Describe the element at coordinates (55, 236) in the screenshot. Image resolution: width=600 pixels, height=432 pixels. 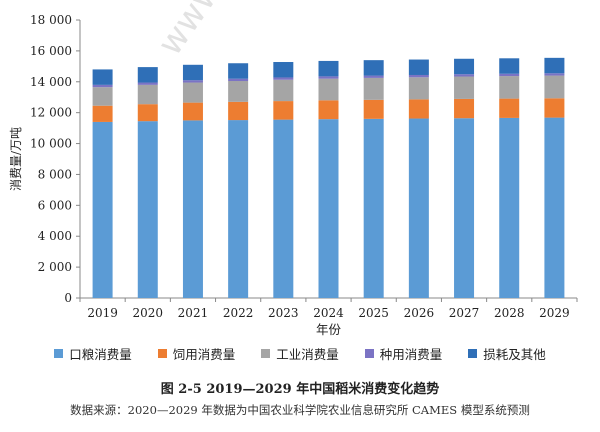
I see `y-tick-label: 4 000` at that location.